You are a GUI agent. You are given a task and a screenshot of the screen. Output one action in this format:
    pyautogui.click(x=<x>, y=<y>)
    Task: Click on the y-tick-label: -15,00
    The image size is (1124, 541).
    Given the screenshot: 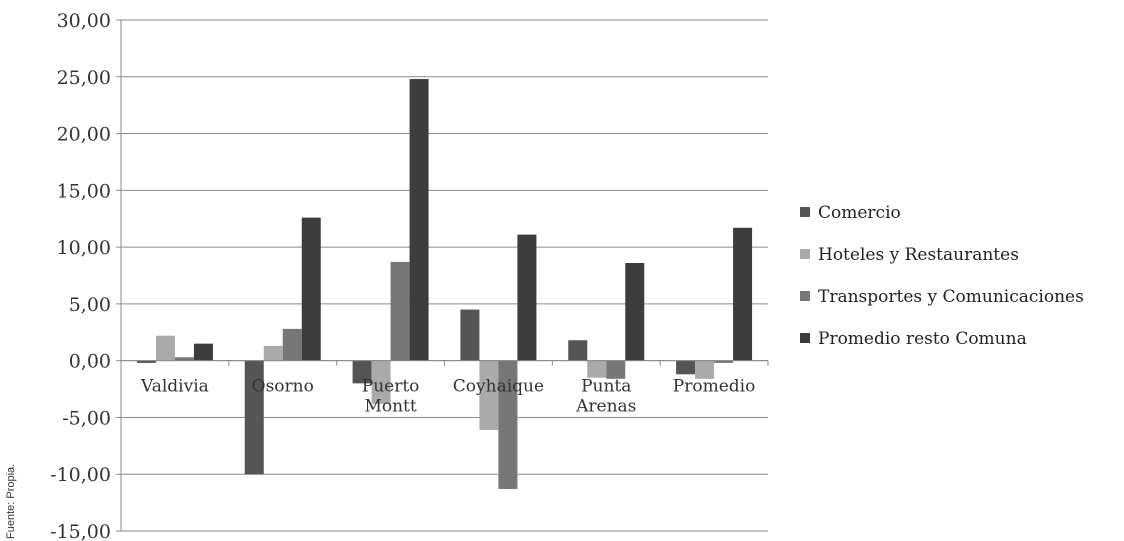 What is the action you would take?
    pyautogui.click(x=80, y=531)
    